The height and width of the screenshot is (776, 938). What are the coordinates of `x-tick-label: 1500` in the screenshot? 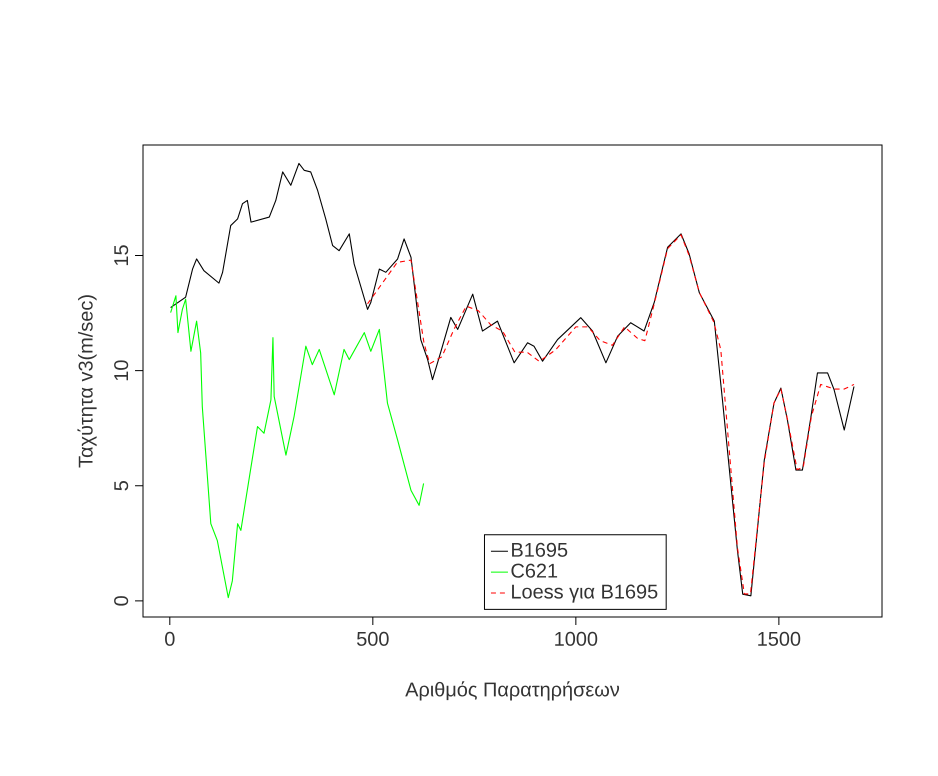 It's located at (779, 639).